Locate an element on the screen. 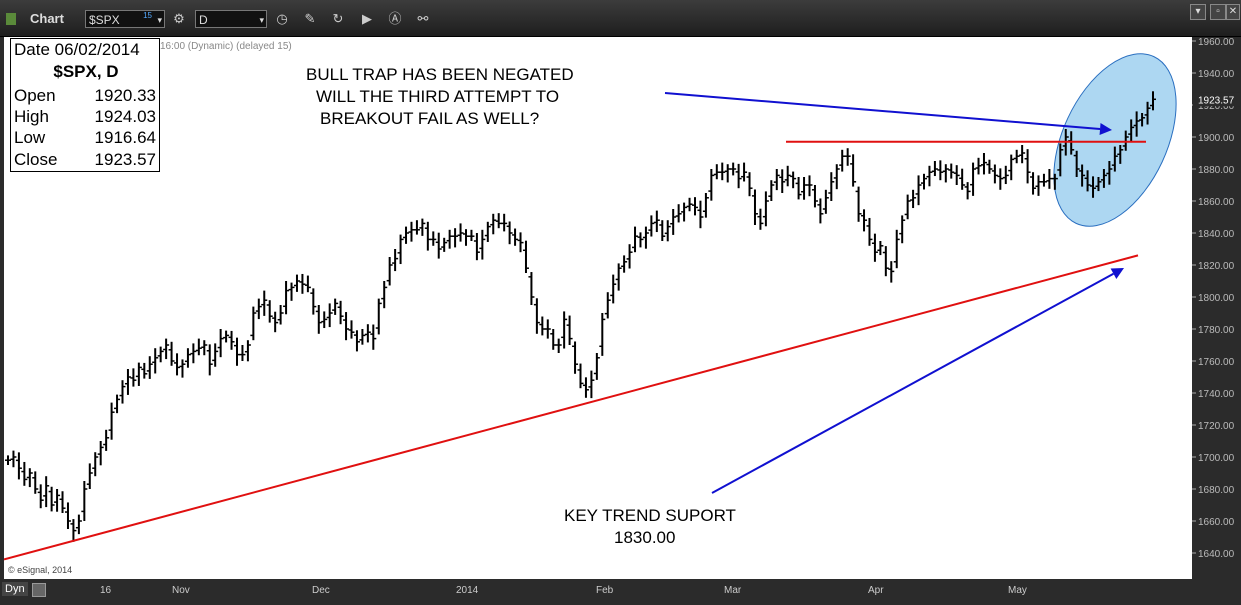 The width and height of the screenshot is (1241, 605). price-axis-panel is located at coordinates (1216, 308).